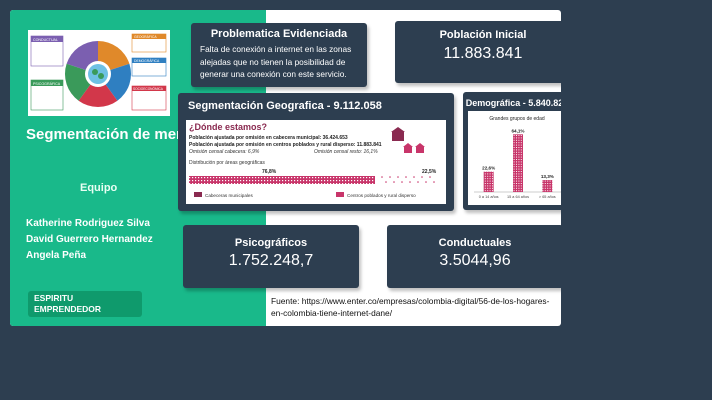  What do you see at coordinates (45, 40) in the screenshot?
I see `thumb-label-conductual: CONDUCTUAL` at bounding box center [45, 40].